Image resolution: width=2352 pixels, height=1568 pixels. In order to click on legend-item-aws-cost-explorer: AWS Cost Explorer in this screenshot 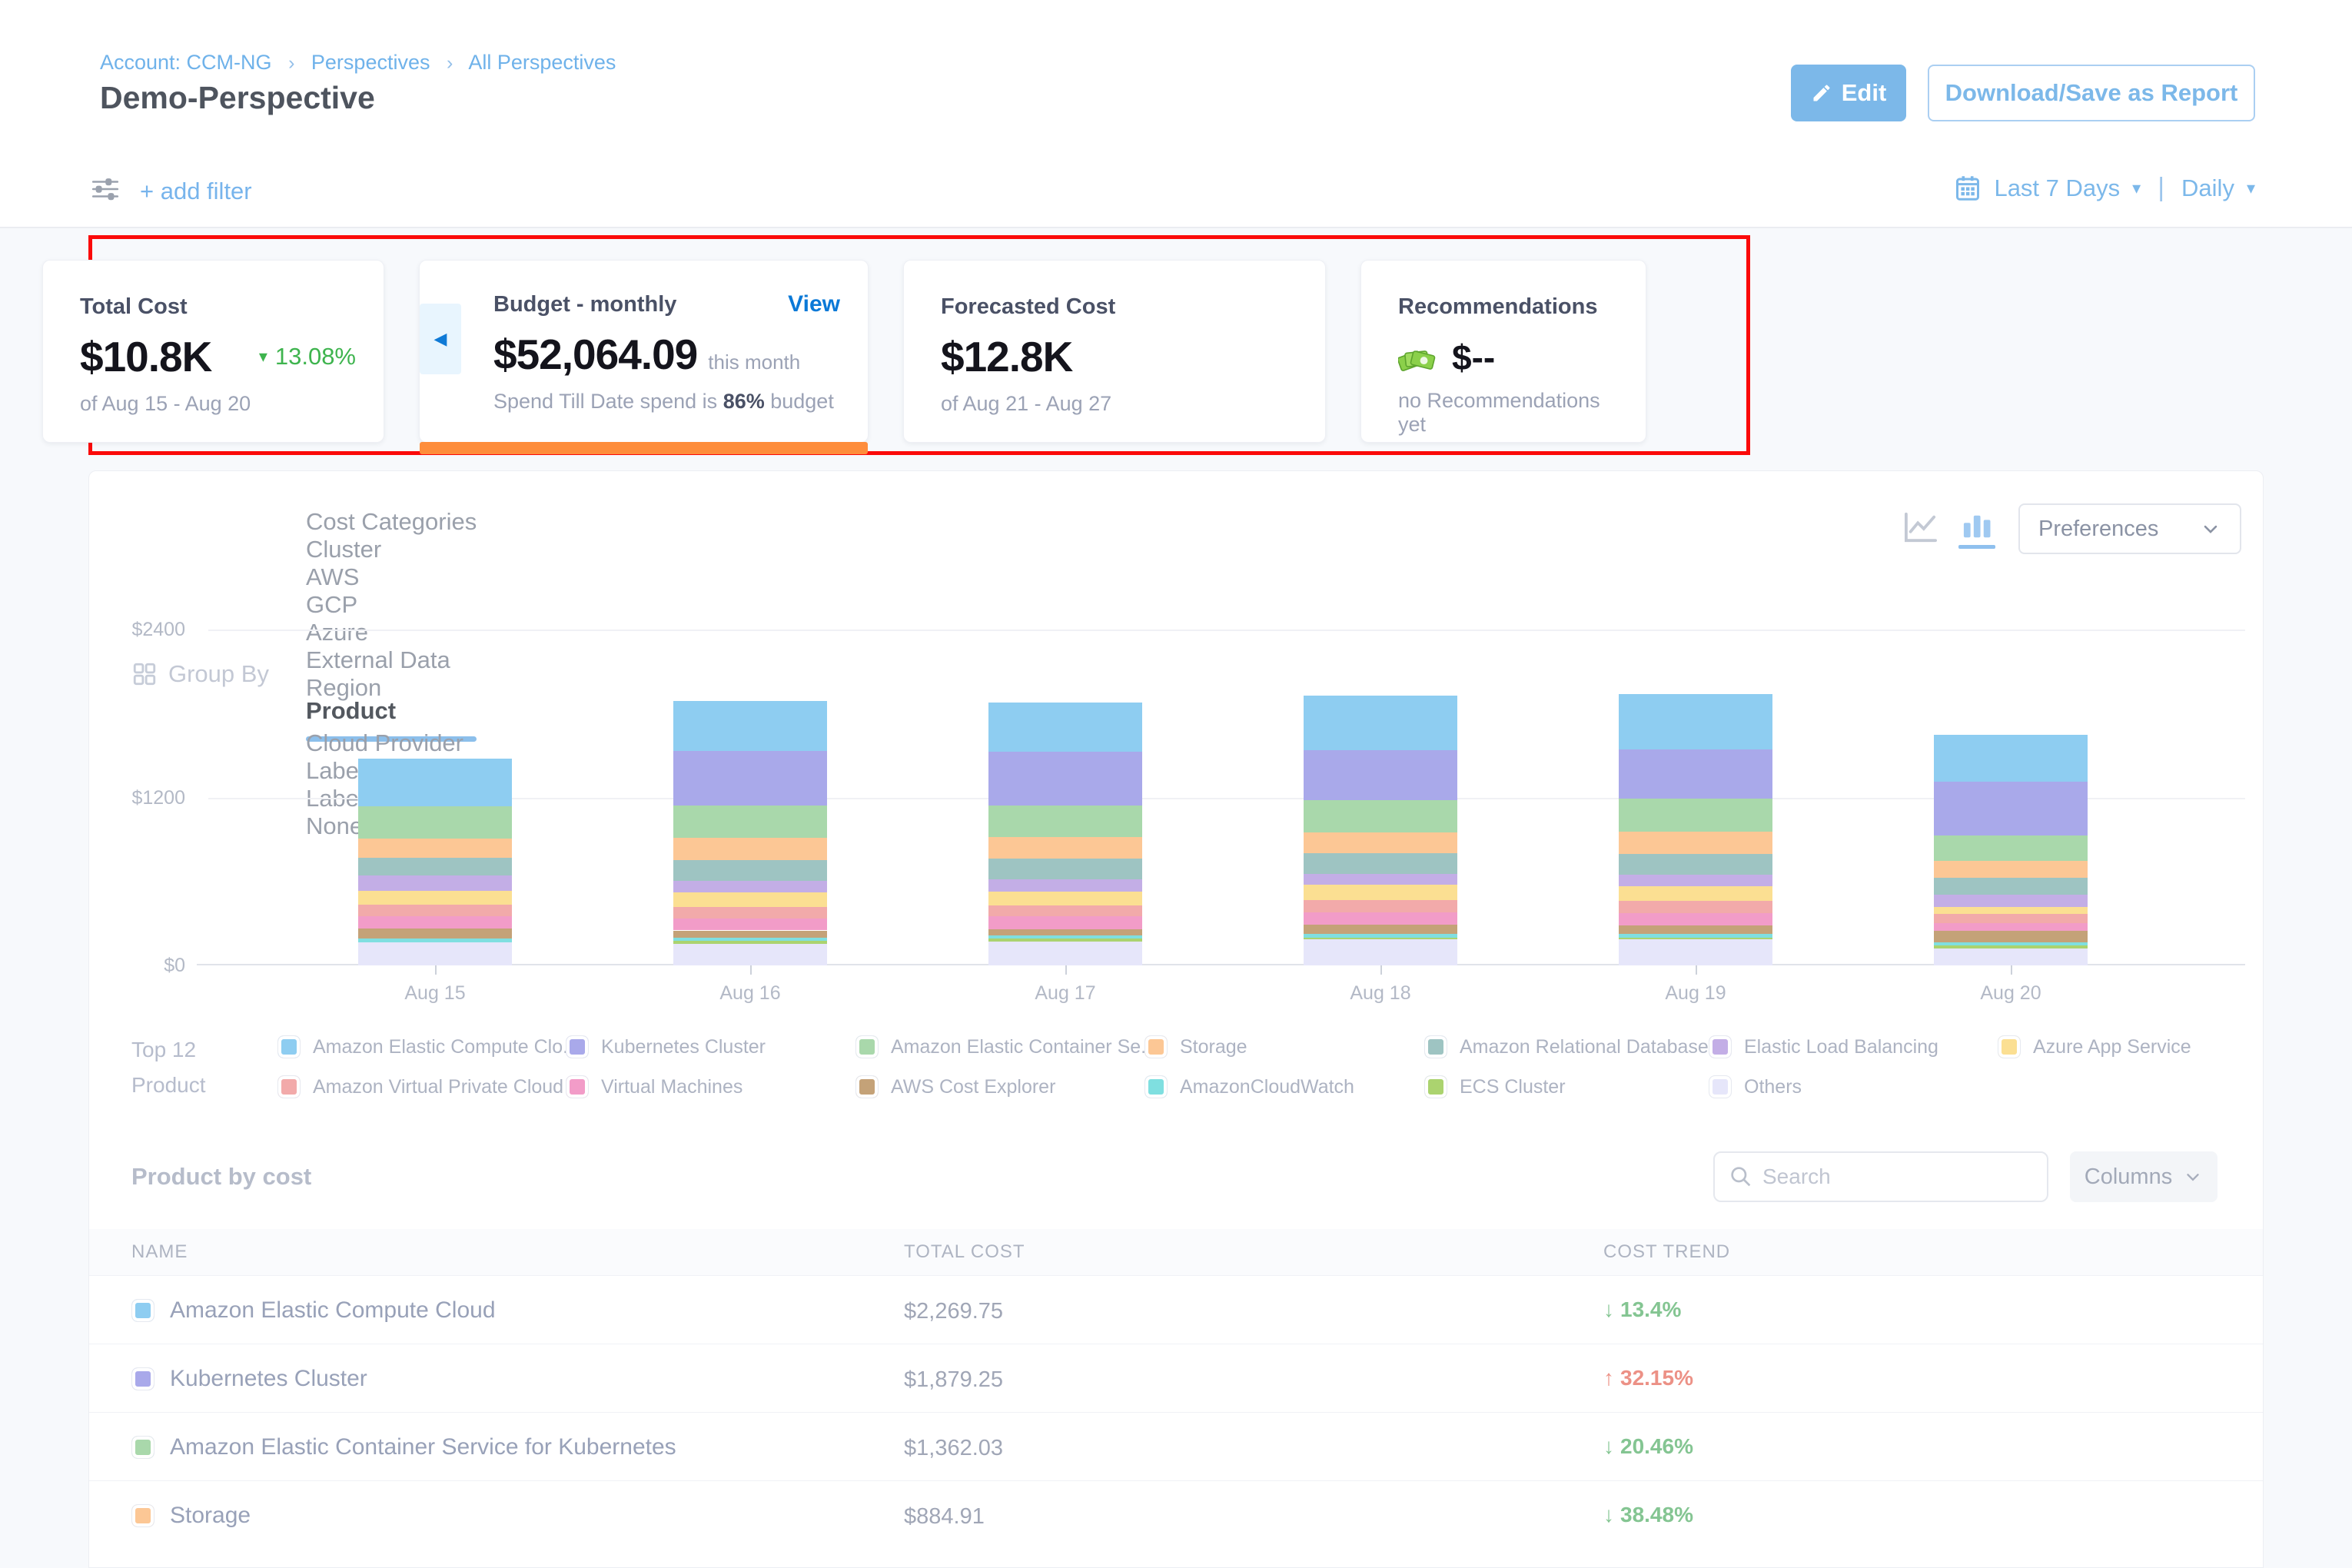, I will do `click(955, 1087)`.